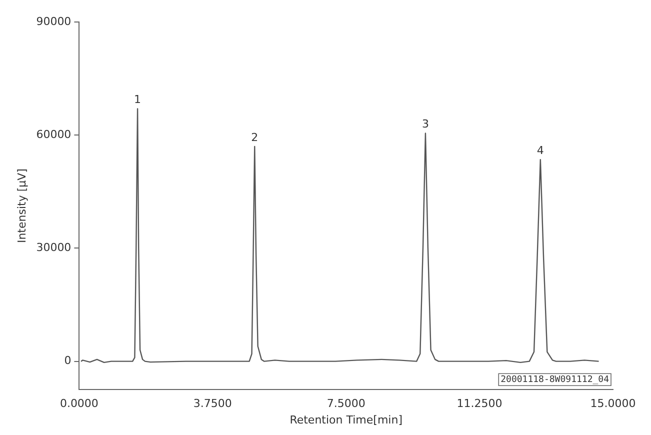 The image size is (651, 435). I want to click on x-axis-title: Retention Time[min], so click(346, 419).